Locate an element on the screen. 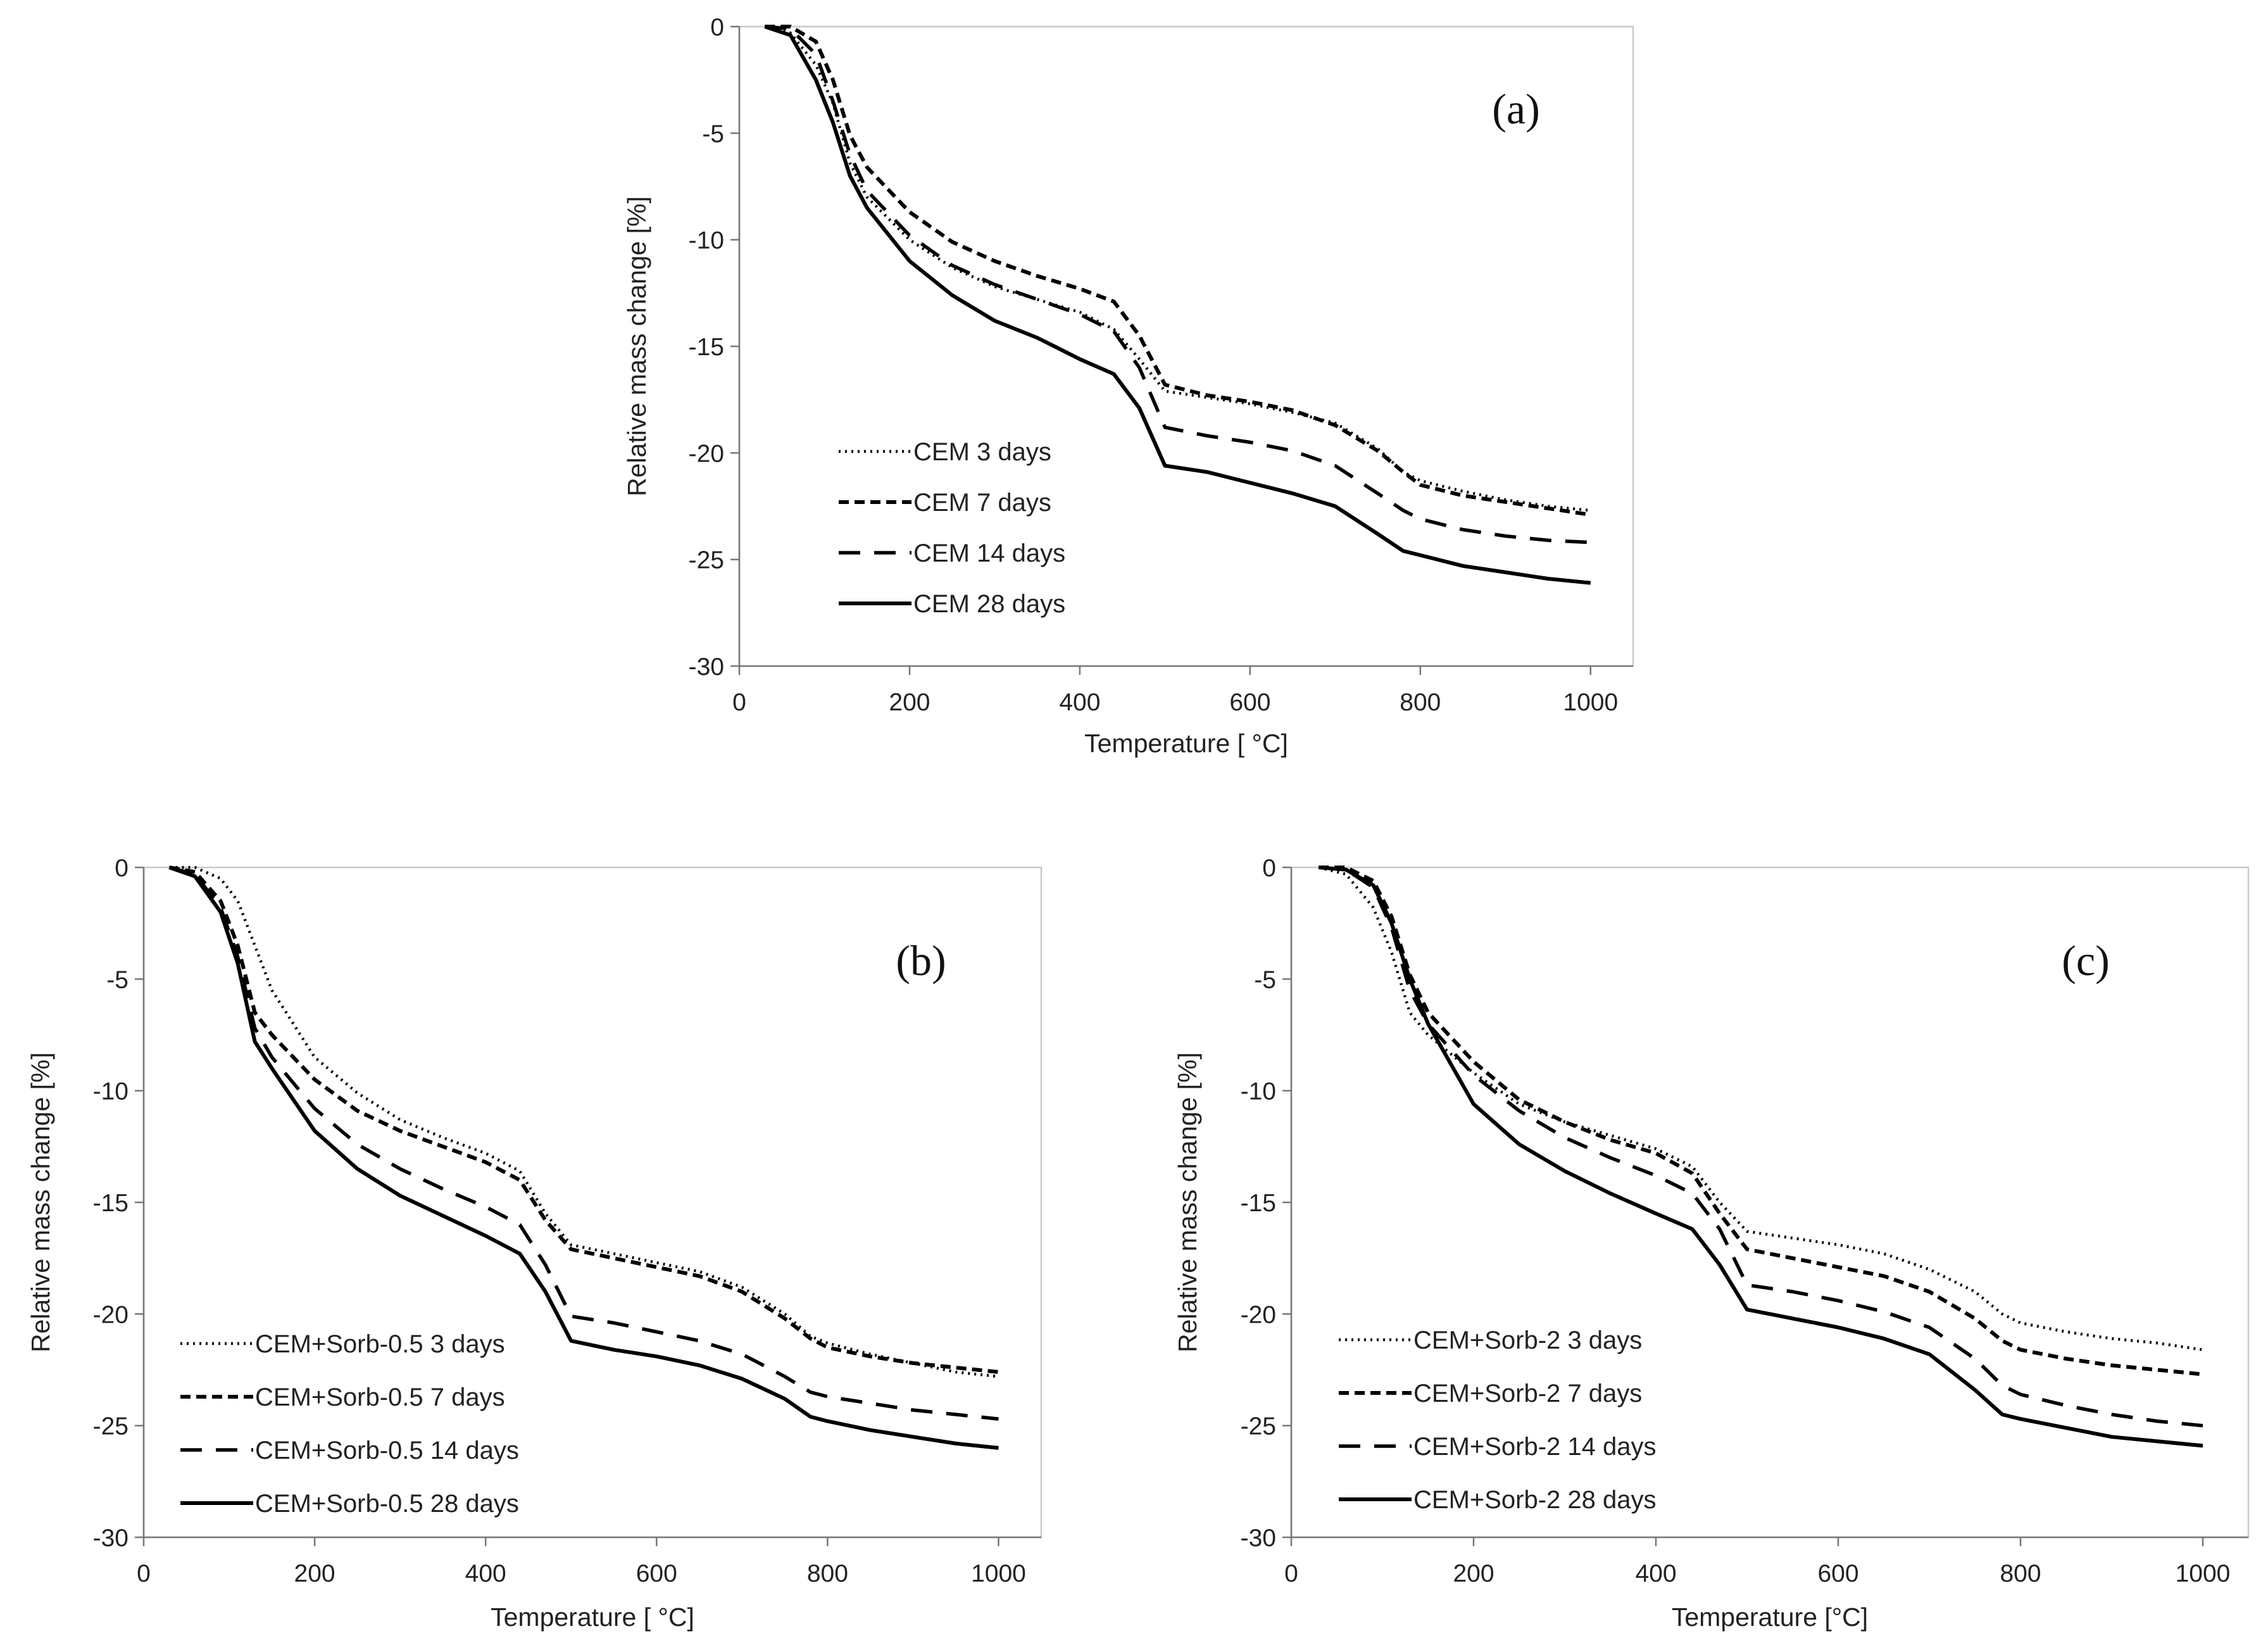 The width and height of the screenshot is (2268, 1650). legend-entry: CEM+Sorb-0.5 3 days is located at coordinates (380, 1344).